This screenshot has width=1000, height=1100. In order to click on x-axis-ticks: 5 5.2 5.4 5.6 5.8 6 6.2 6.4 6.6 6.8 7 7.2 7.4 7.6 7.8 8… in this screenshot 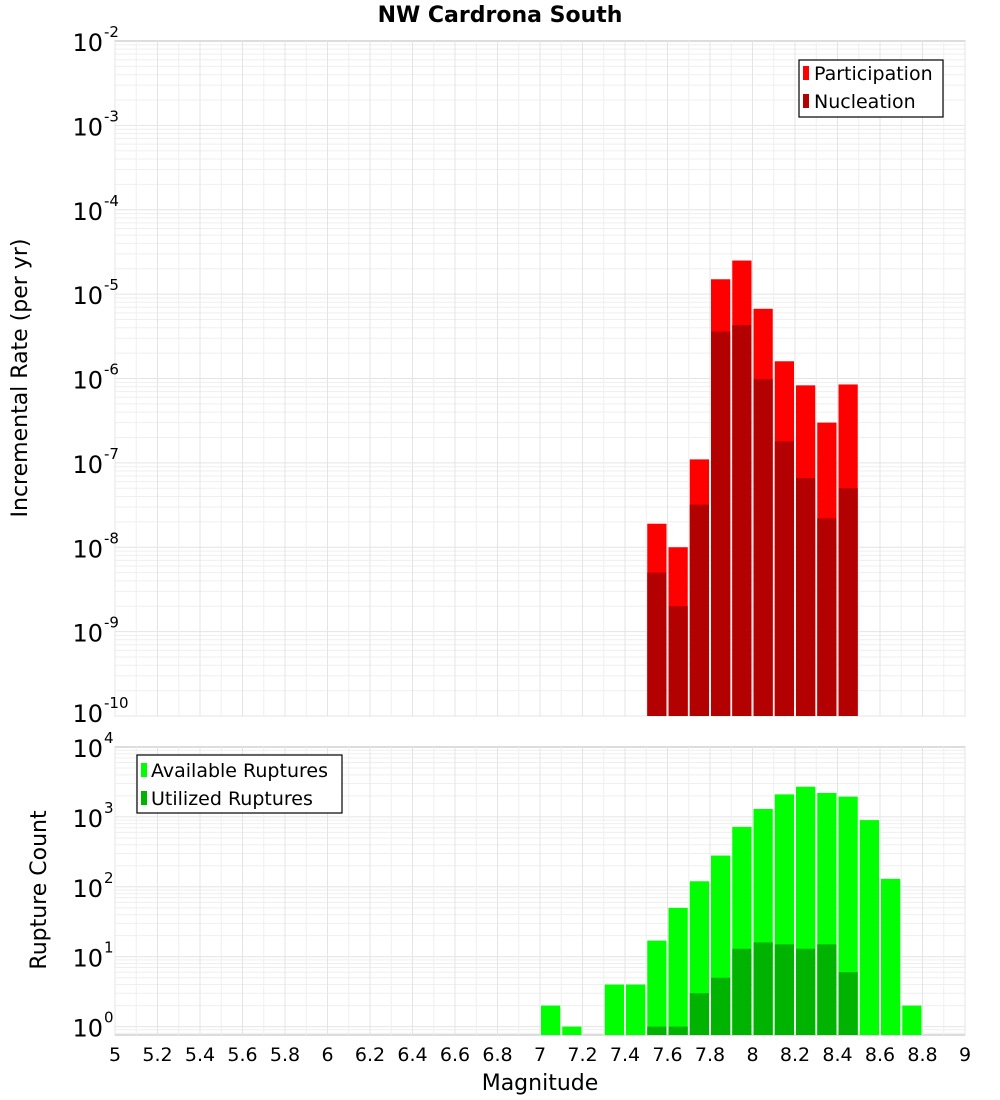, I will do `click(540, 1055)`.